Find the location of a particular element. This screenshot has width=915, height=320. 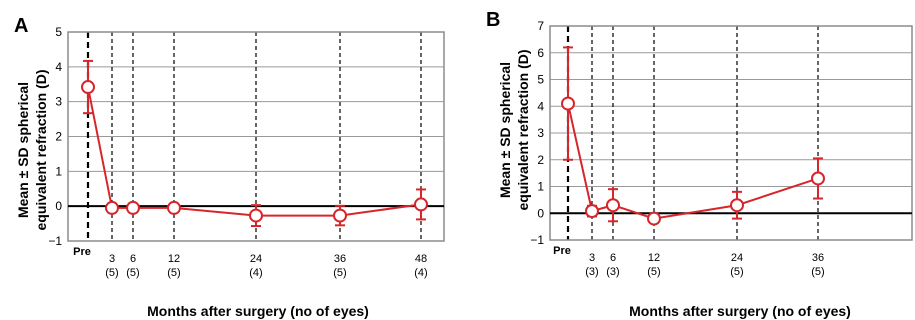

series-line-b is located at coordinates (693, 161).